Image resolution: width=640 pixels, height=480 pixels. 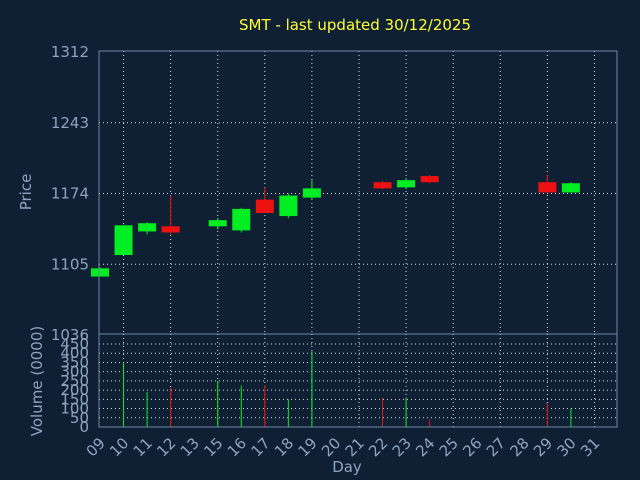 I want to click on price-tick-label: 1174, so click(x=70, y=194).